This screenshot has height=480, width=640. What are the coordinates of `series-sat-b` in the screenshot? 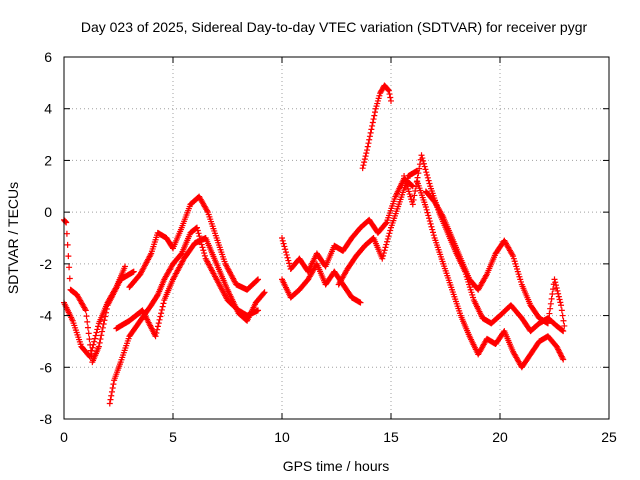 It's located at (95, 311).